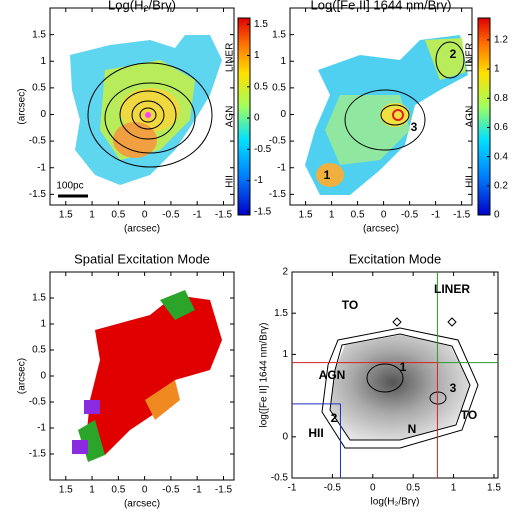 Image resolution: width=521 pixels, height=512 pixels. What do you see at coordinates (381, 6) in the screenshot?
I see `panel-title: Log([Fe II] 1644 nm/Brγ)` at bounding box center [381, 6].